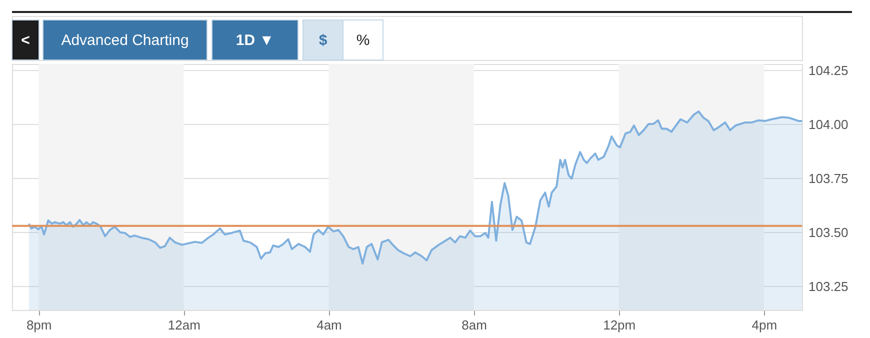 The image size is (870, 338). I want to click on text: Advanced Charting, so click(125, 40).